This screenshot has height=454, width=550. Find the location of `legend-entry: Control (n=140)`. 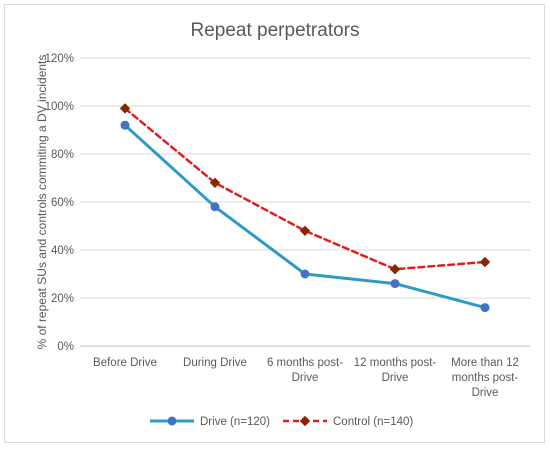

legend-entry: Control (n=140) is located at coordinates (348, 421).